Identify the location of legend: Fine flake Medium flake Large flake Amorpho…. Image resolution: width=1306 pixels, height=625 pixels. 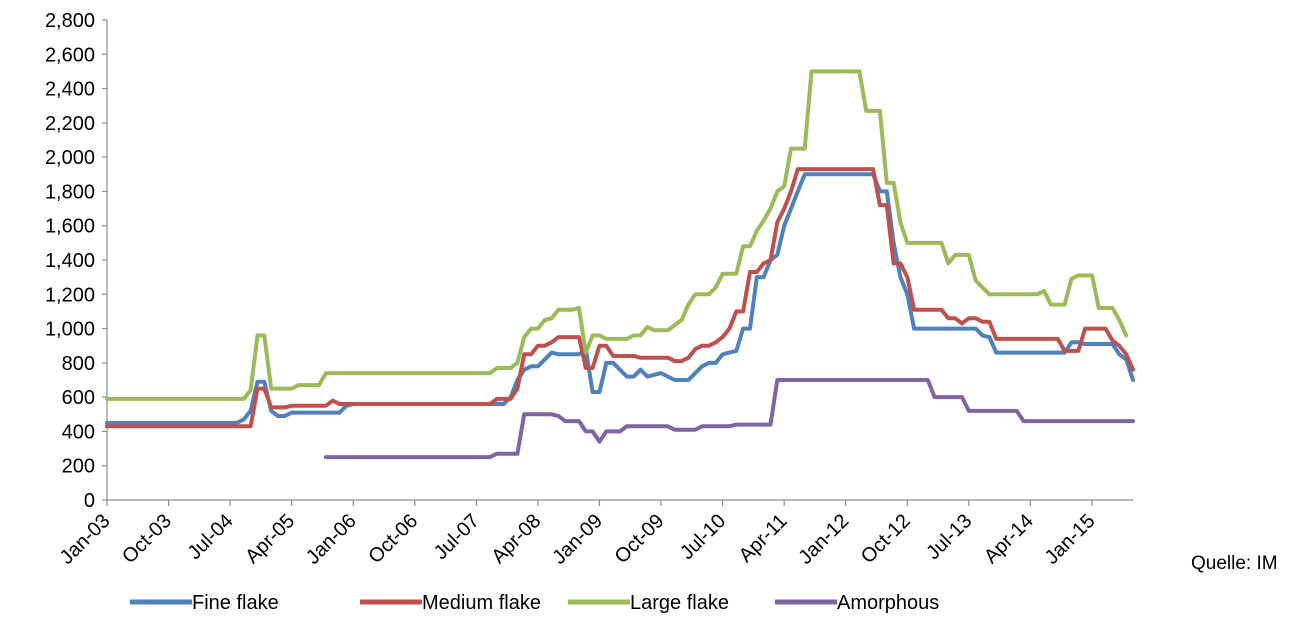
(534, 603).